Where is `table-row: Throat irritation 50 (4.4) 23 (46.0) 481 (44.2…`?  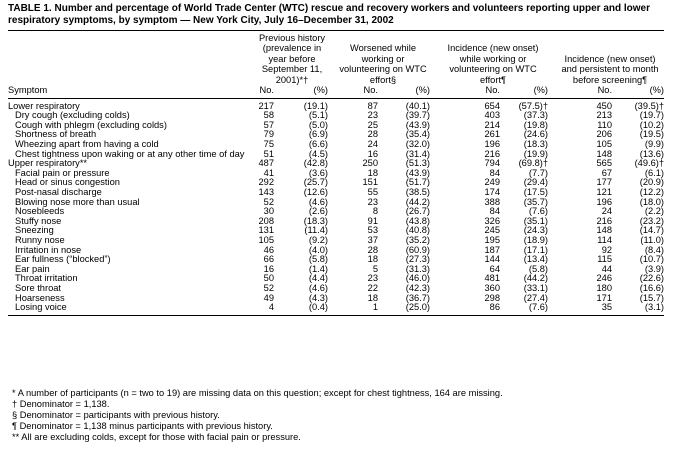 table-row: Throat irritation 50 (4.4) 23 (46.0) 481 (44.2… is located at coordinates (336, 279).